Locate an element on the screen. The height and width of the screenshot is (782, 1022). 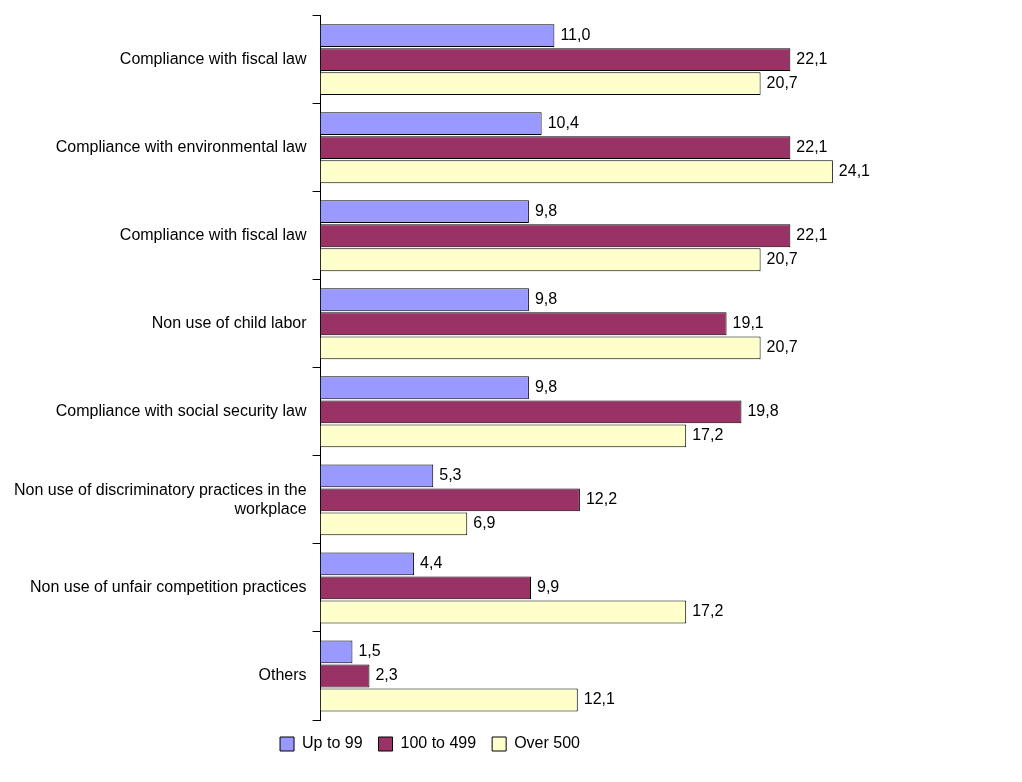
data-label: 11,0 is located at coordinates (575, 34).